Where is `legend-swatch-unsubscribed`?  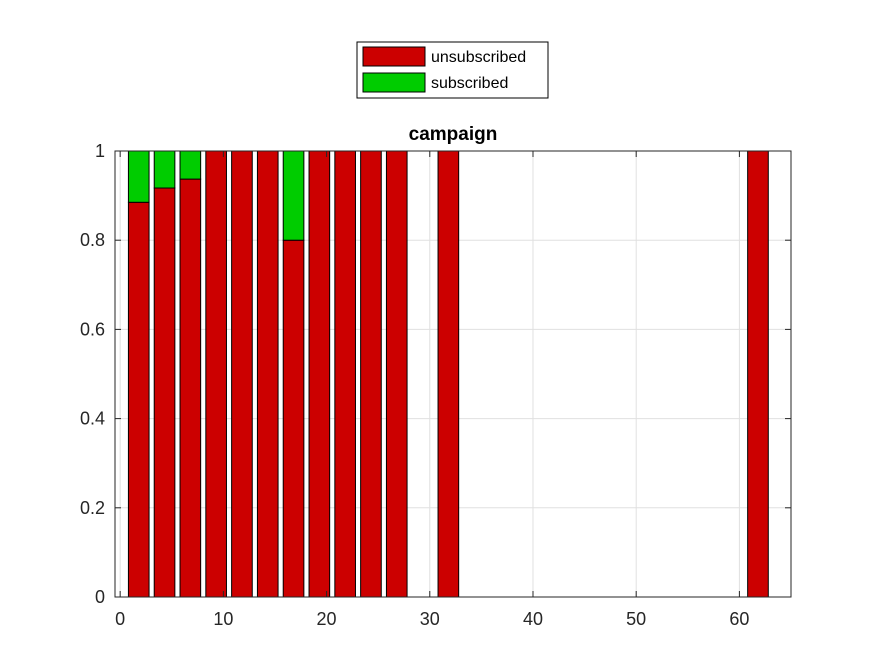
legend-swatch-unsubscribed is located at coordinates (394, 56).